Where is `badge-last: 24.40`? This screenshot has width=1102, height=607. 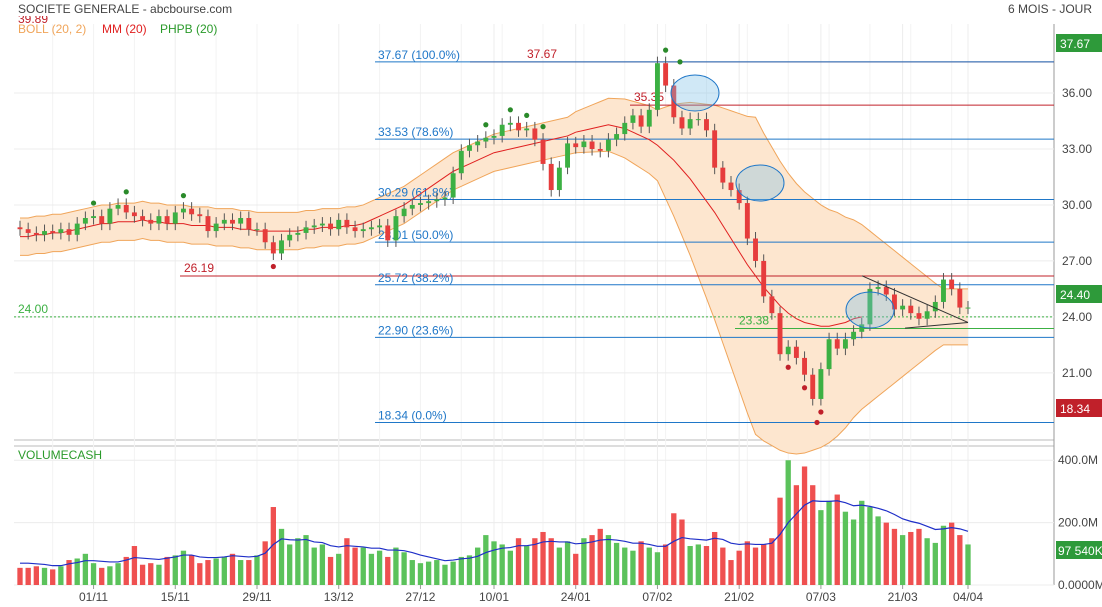 badge-last: 24.40 is located at coordinates (1079, 294).